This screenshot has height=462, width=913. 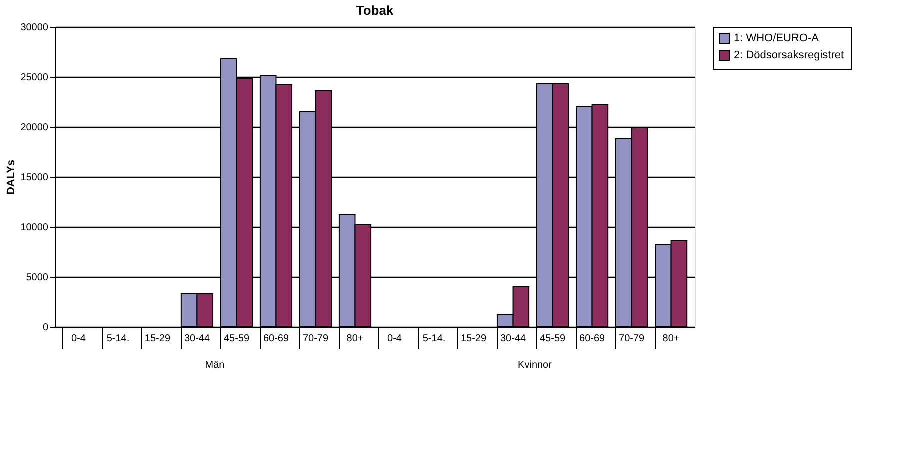 I want to click on legend-label: 2: Dödsorsaksregistret, so click(x=789, y=56).